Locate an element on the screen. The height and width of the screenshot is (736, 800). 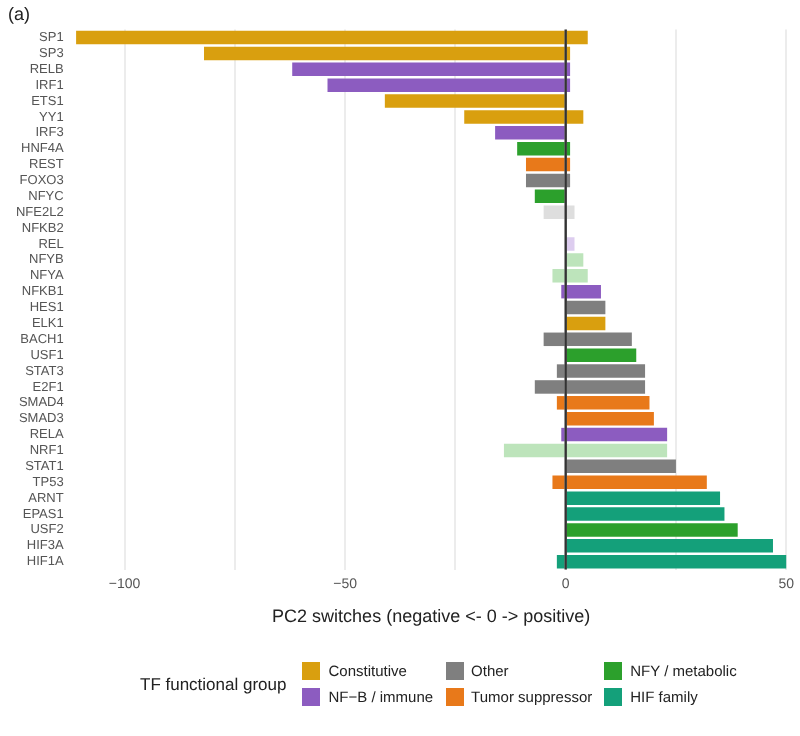
legend-title: TF functional group is located at coordinates (213, 684).